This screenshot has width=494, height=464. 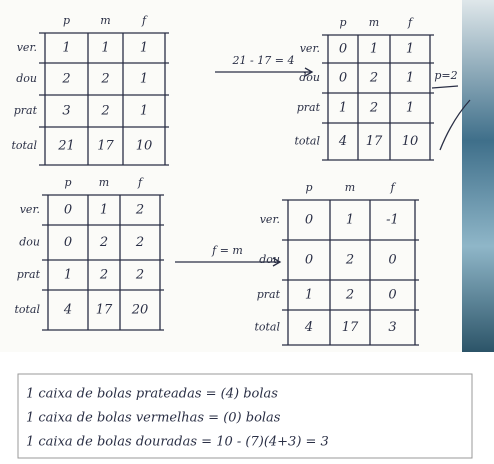 I want to click on pen-stroke, so click(x=455, y=125).